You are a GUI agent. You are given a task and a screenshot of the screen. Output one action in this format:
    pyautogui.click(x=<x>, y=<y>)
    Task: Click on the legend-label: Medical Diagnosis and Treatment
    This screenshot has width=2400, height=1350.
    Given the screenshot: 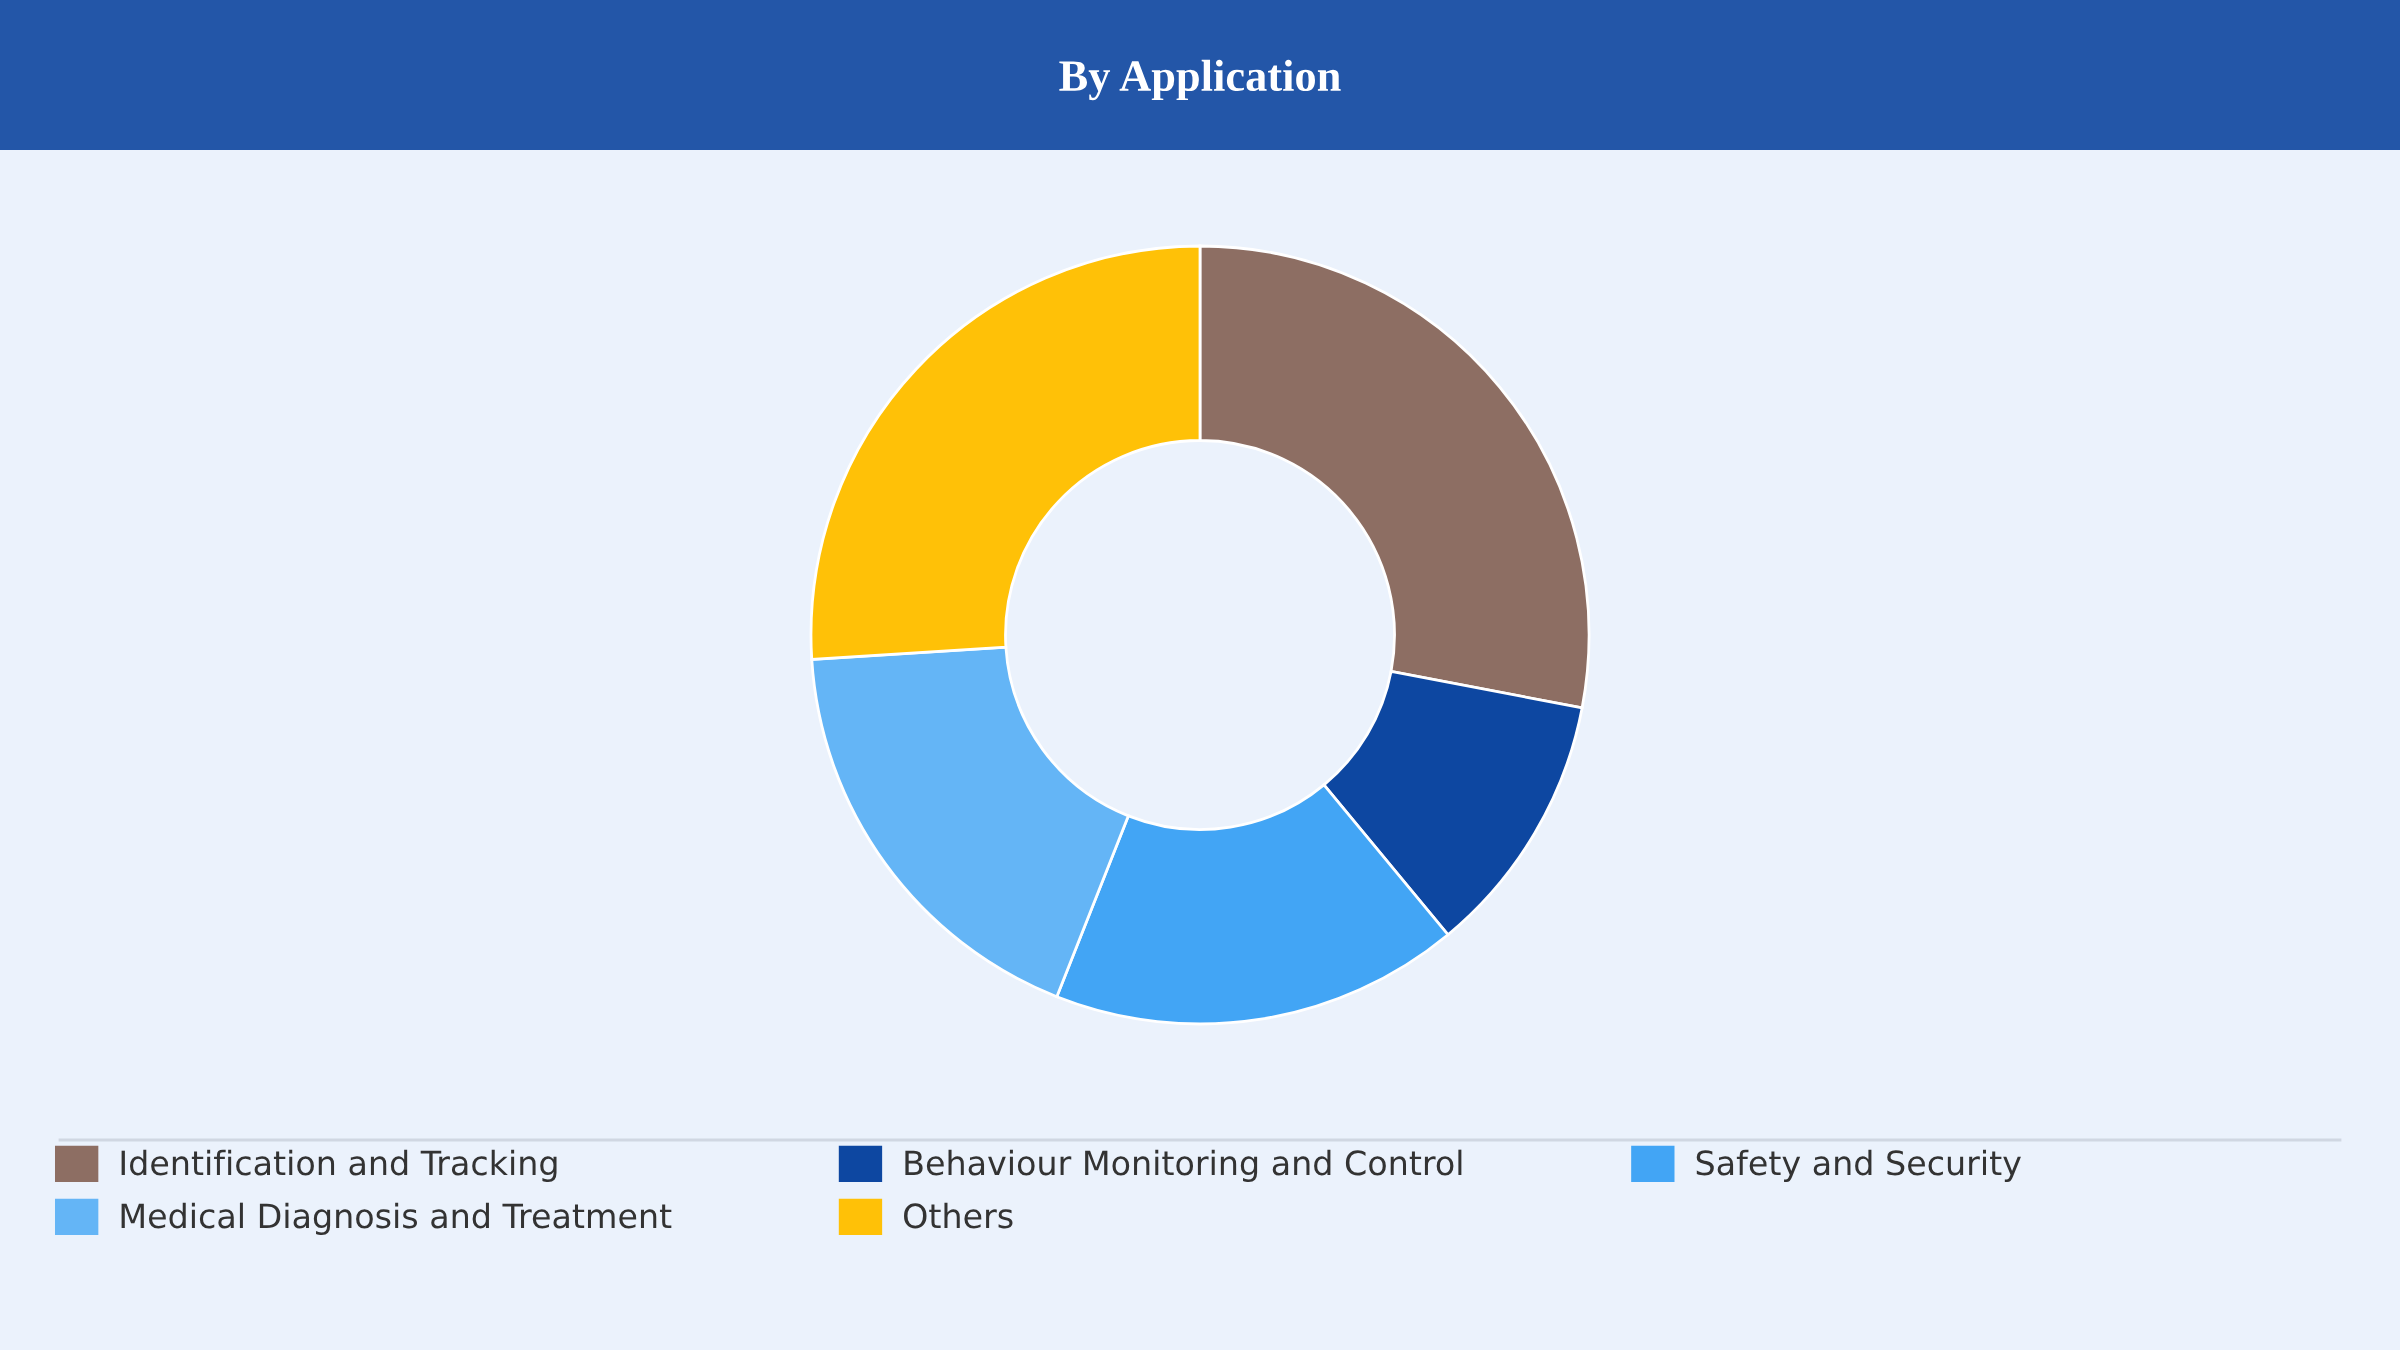 What is the action you would take?
    pyautogui.click(x=396, y=1218)
    